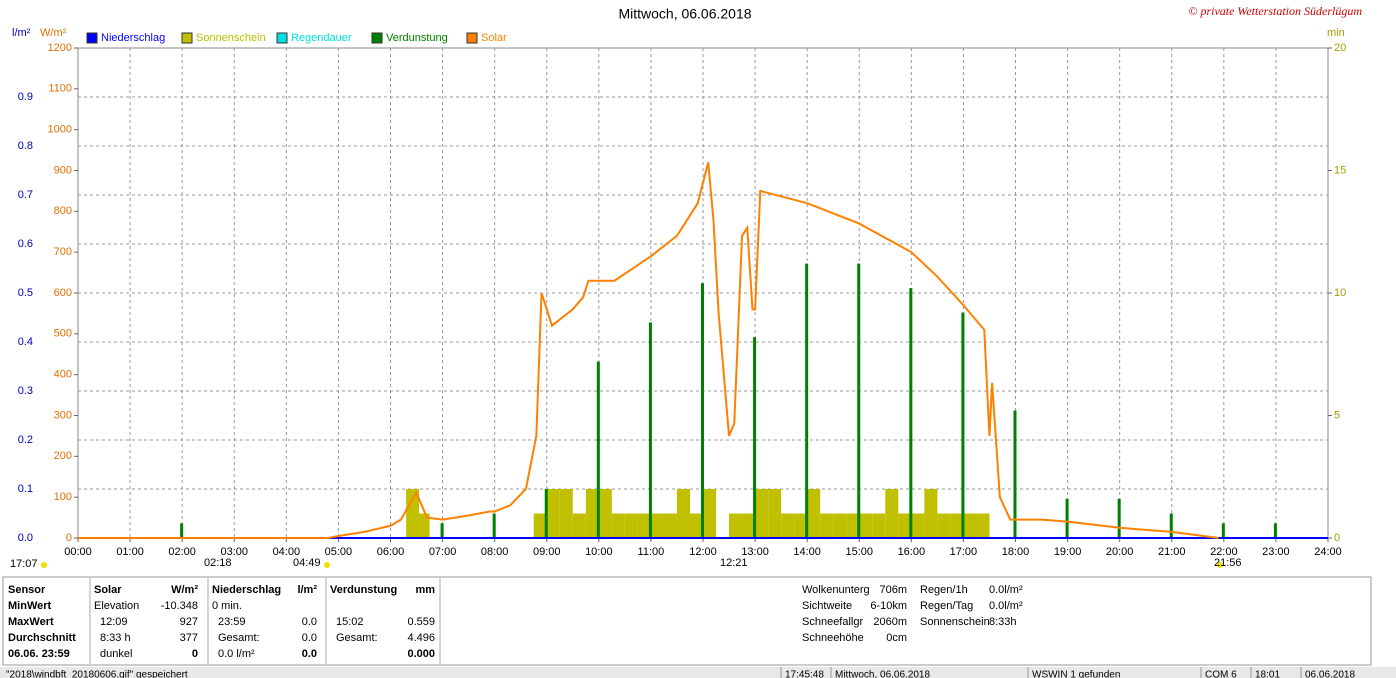 The height and width of the screenshot is (678, 1396). What do you see at coordinates (734, 563) in the screenshot?
I see `annotation: 12:21` at bounding box center [734, 563].